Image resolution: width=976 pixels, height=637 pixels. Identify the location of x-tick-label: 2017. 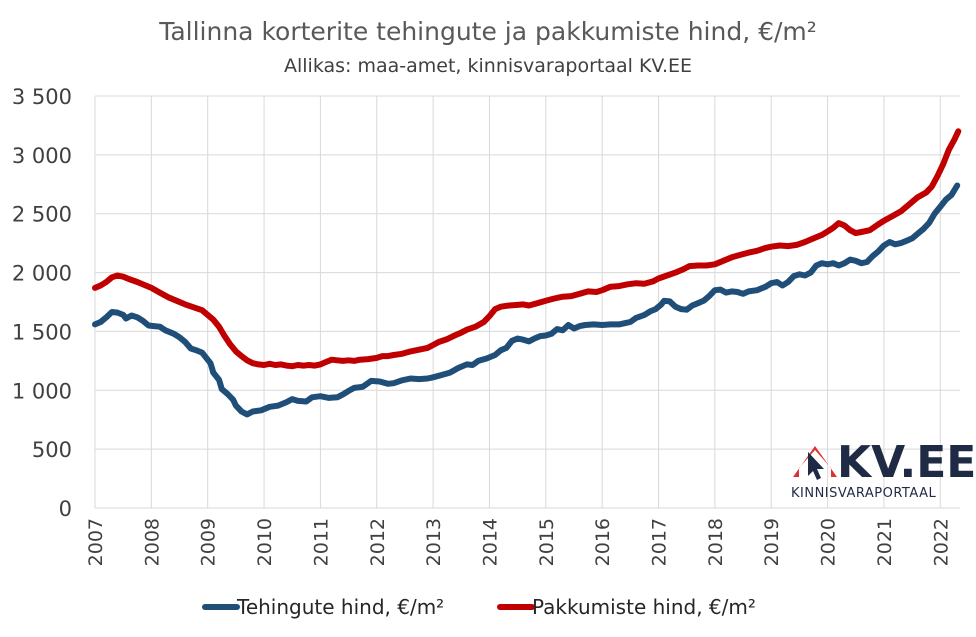
(660, 542).